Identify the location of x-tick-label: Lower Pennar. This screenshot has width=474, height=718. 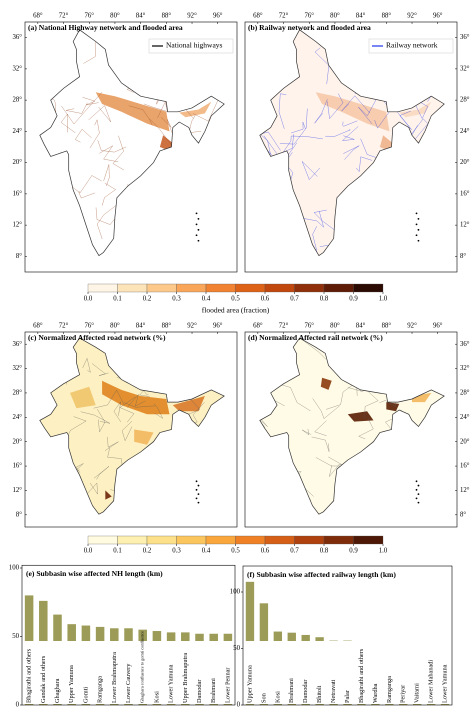
(227, 685).